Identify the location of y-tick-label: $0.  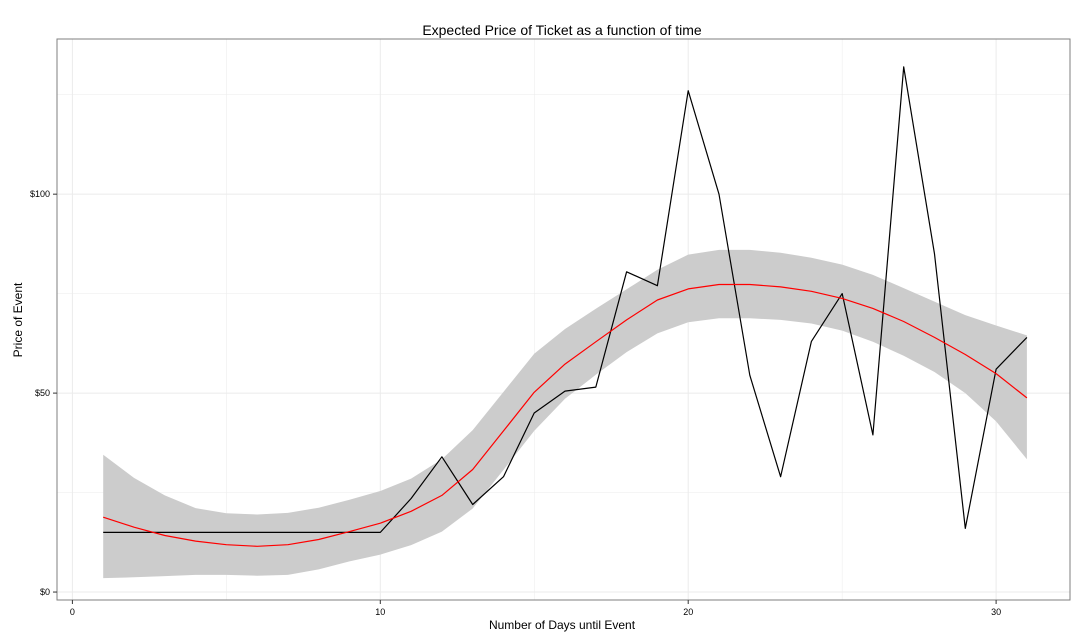
(45, 592).